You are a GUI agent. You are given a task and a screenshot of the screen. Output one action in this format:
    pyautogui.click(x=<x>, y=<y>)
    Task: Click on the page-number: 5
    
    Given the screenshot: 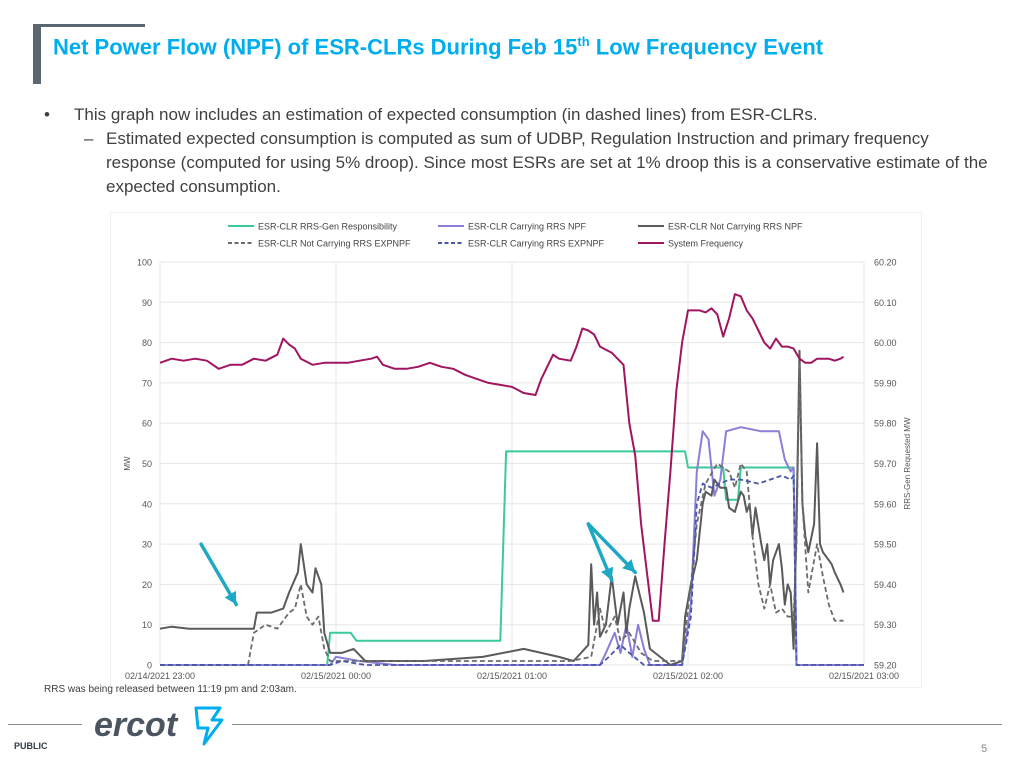 What is the action you would take?
    pyautogui.click(x=984, y=749)
    